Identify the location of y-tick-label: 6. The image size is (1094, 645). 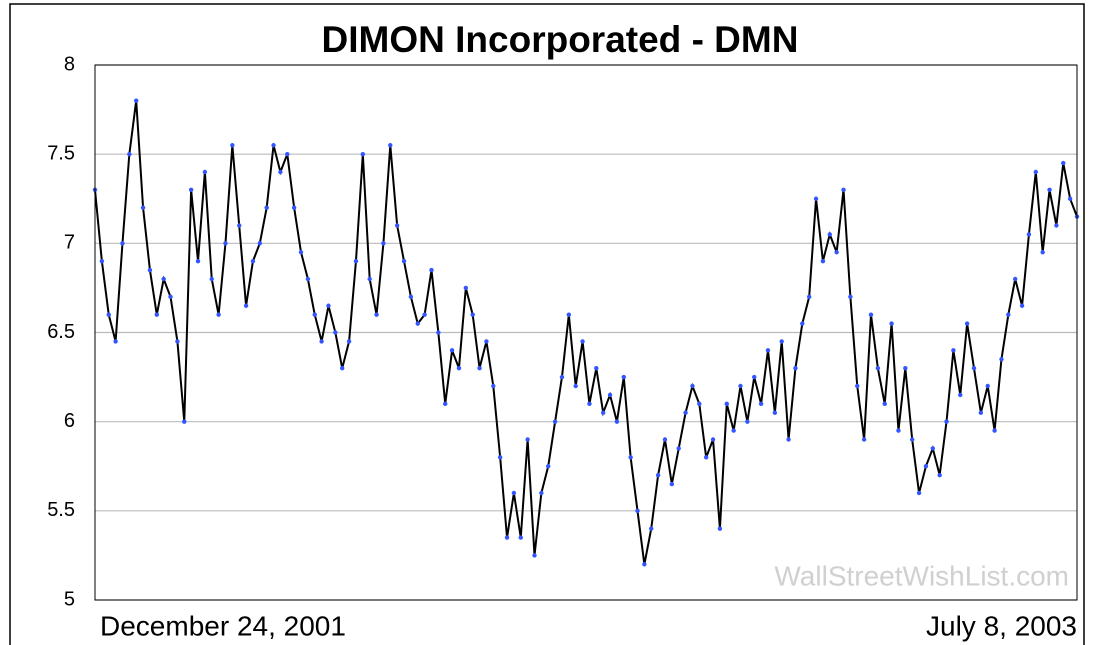
(69, 421).